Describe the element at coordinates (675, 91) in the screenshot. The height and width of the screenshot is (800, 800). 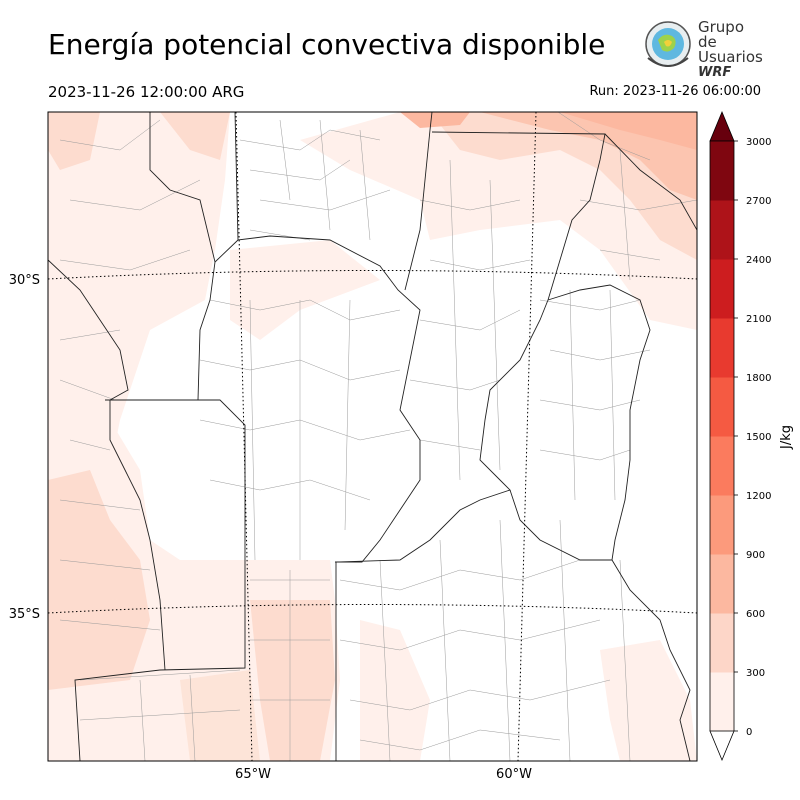
I see `run-time: Run: 2023-11-26 06:00:00` at that location.